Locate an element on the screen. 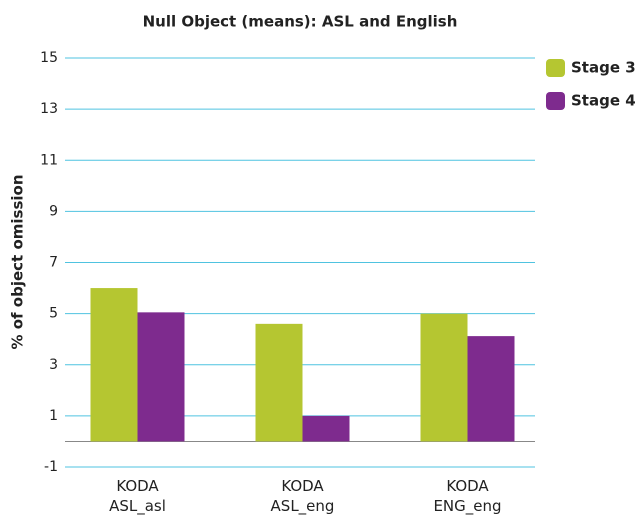 Image resolution: width=641 pixels, height=524 pixels. y-tick-label: -1 is located at coordinates (51, 467).